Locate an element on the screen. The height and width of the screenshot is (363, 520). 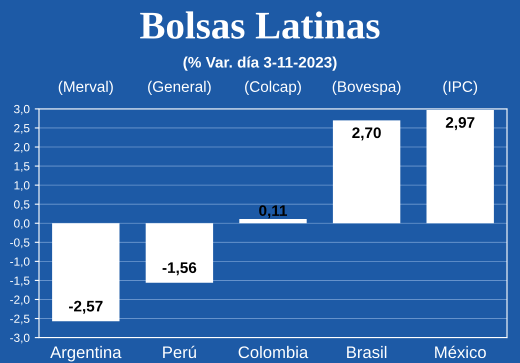
chart-title: Bolsas Latinas is located at coordinates (260, 25).